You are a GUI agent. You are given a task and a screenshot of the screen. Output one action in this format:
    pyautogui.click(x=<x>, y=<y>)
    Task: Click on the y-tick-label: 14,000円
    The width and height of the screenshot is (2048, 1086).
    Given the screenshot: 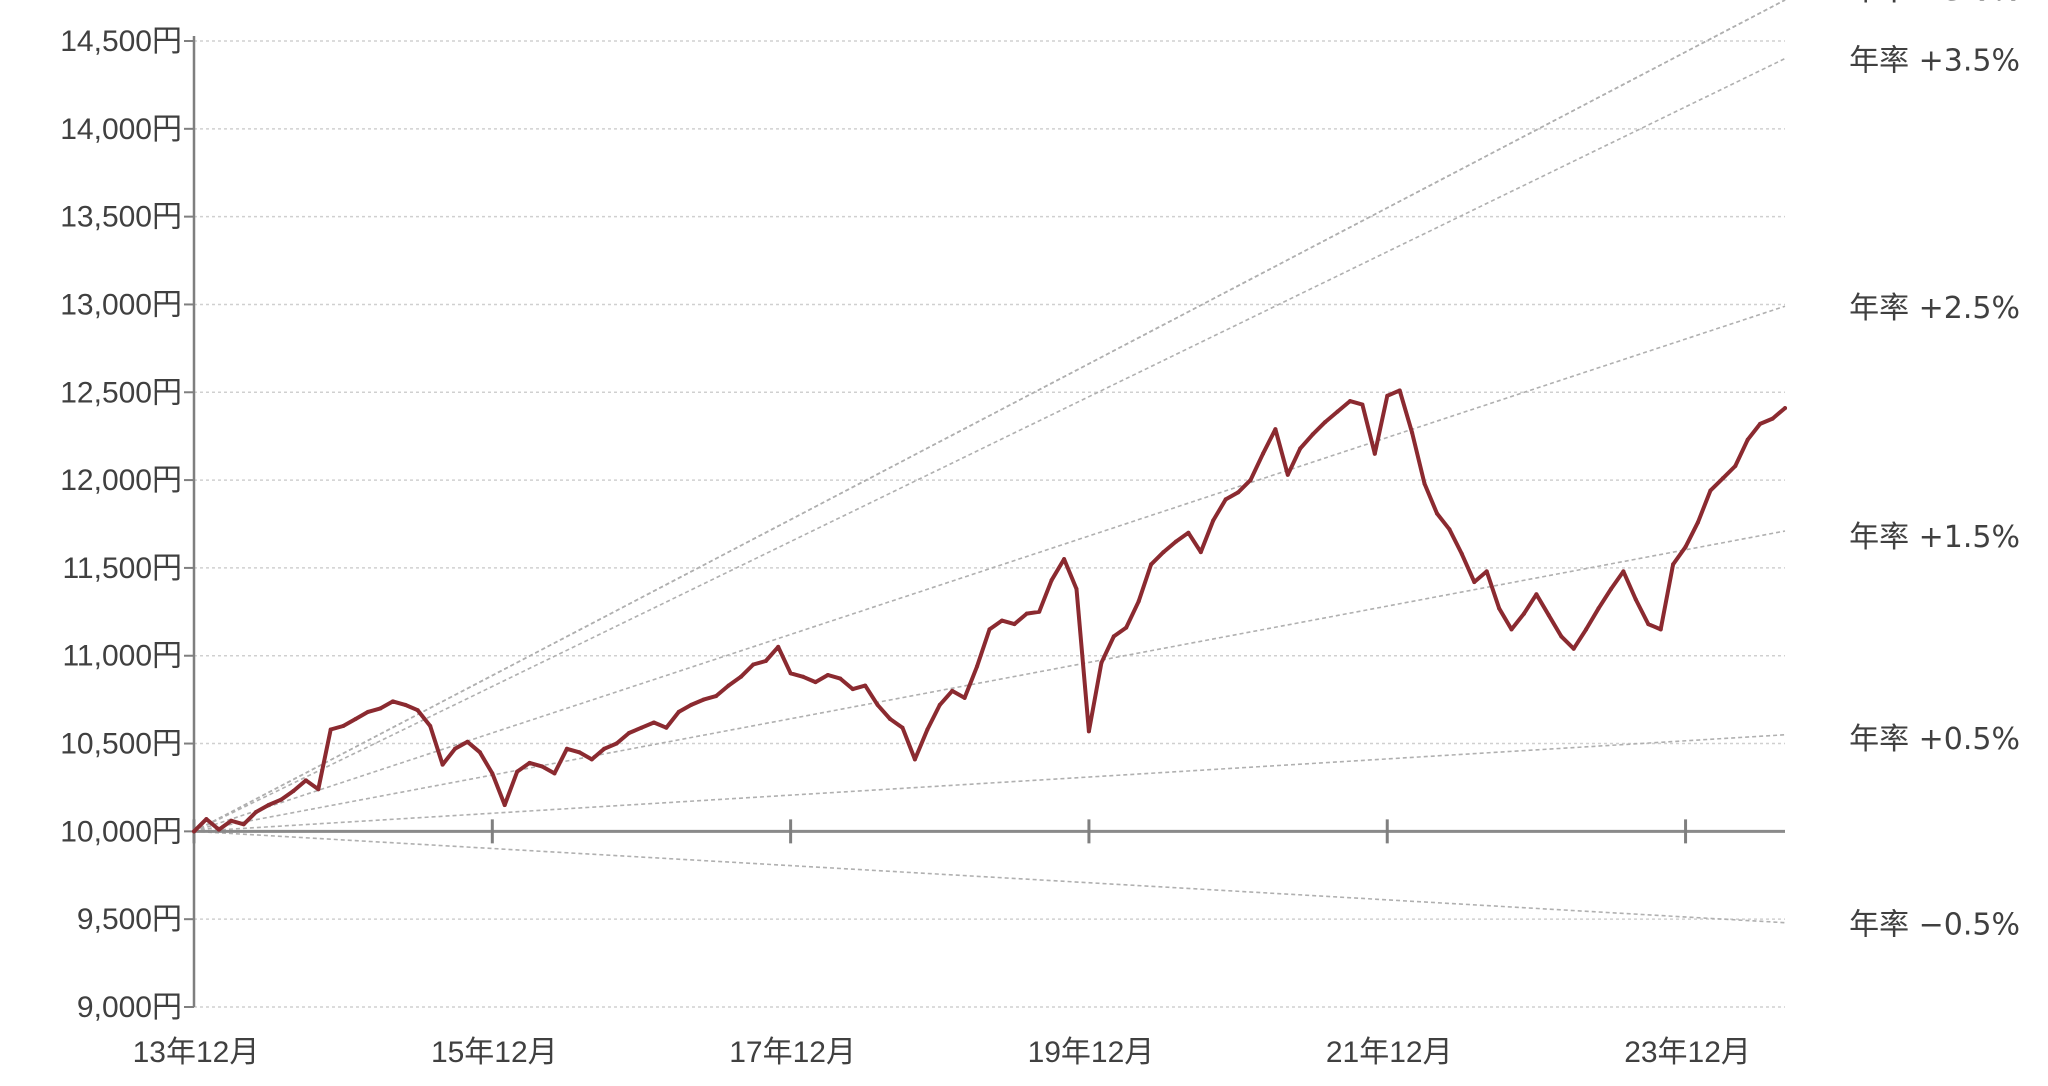 What is the action you would take?
    pyautogui.click(x=121, y=129)
    